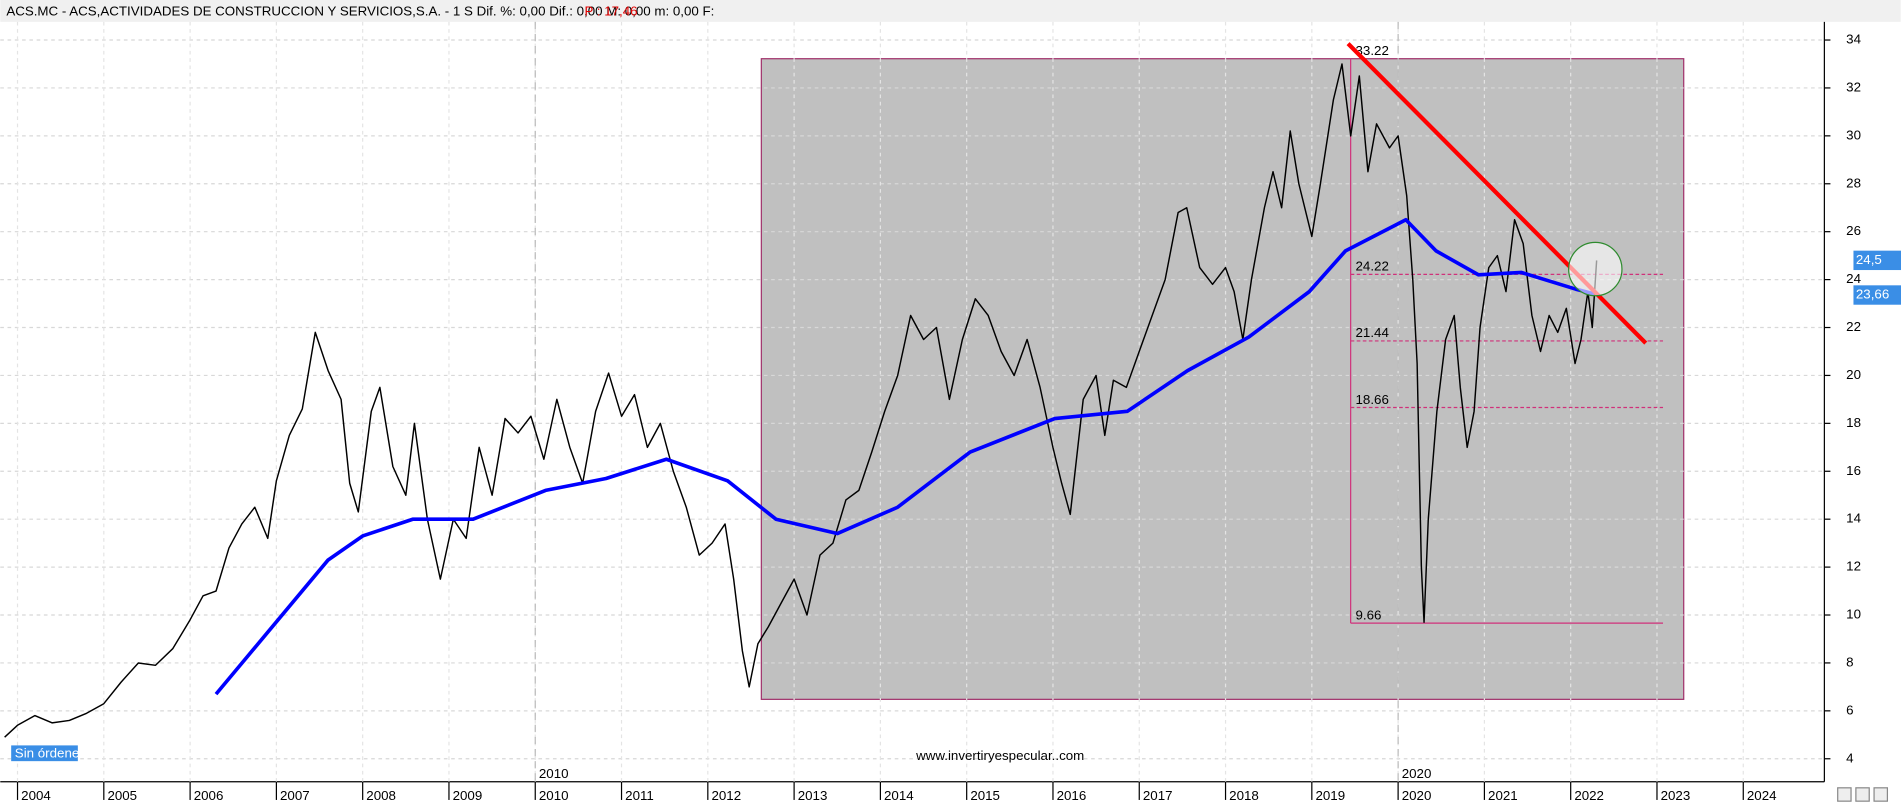 The height and width of the screenshot is (806, 1901). What do you see at coordinates (1869, 259) in the screenshot?
I see `last-label: 24,5` at bounding box center [1869, 259].